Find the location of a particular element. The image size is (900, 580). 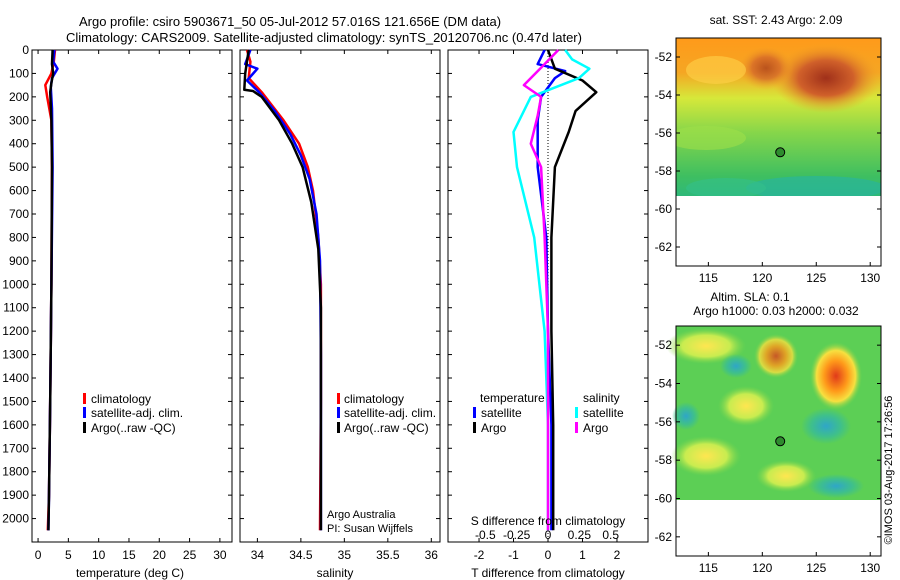

depth-tick-label: 1700 is located at coordinates (15, 448).